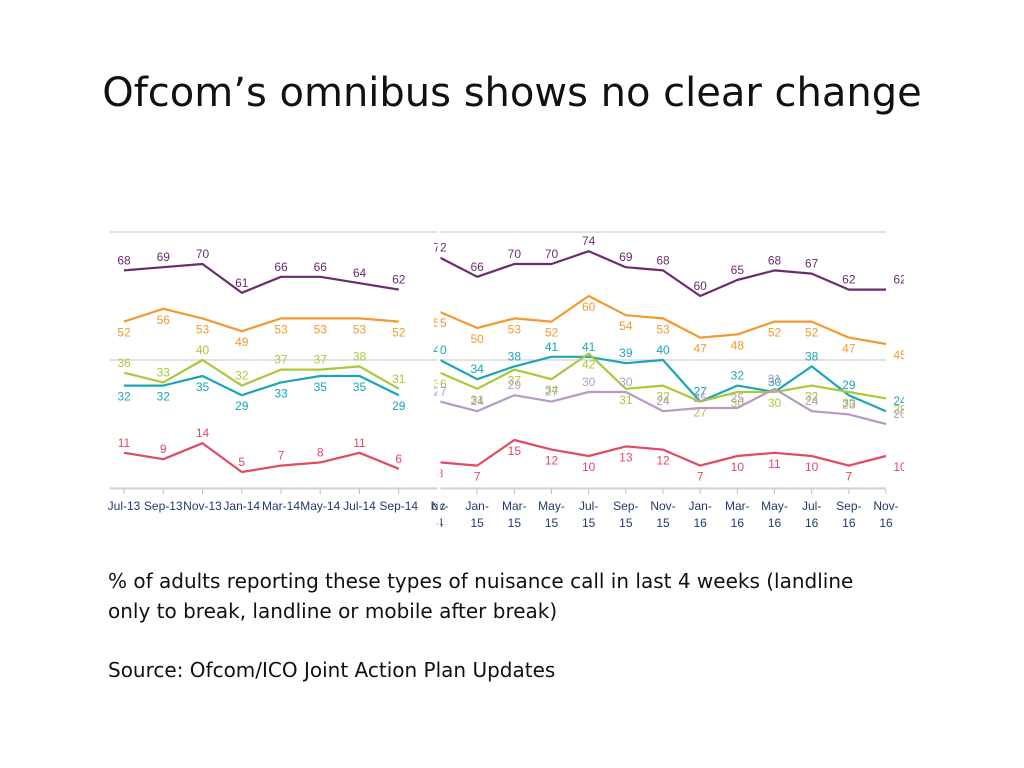 Image resolution: width=1024 pixels, height=768 pixels. Describe the element at coordinates (321, 360) in the screenshot. I see `data-label: 37` at that location.